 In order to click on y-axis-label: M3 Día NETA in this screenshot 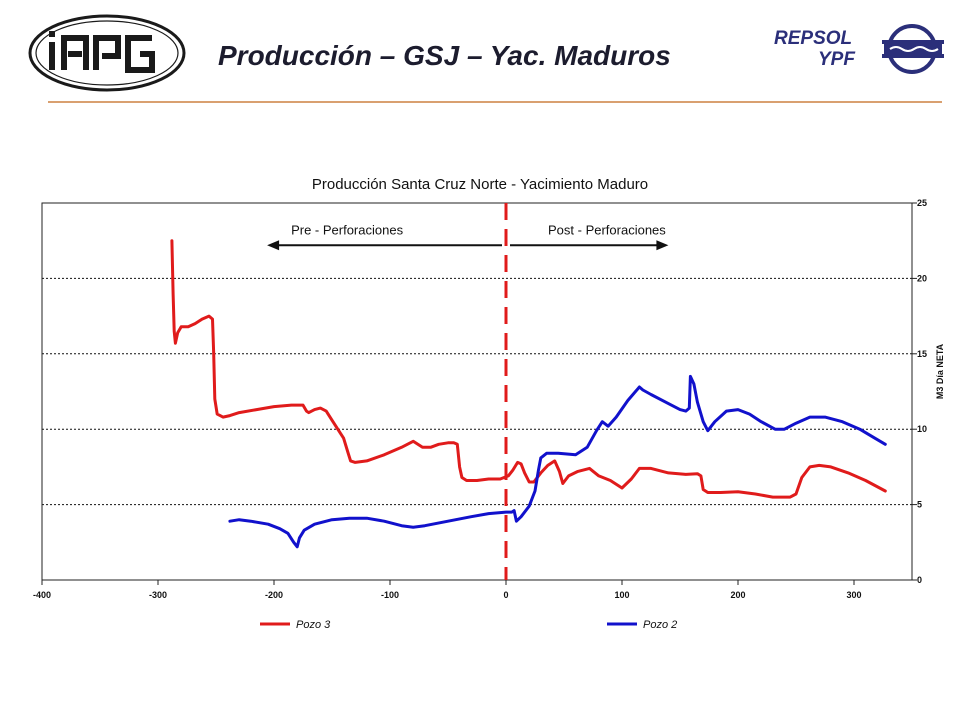, I will do `click(940, 371)`.